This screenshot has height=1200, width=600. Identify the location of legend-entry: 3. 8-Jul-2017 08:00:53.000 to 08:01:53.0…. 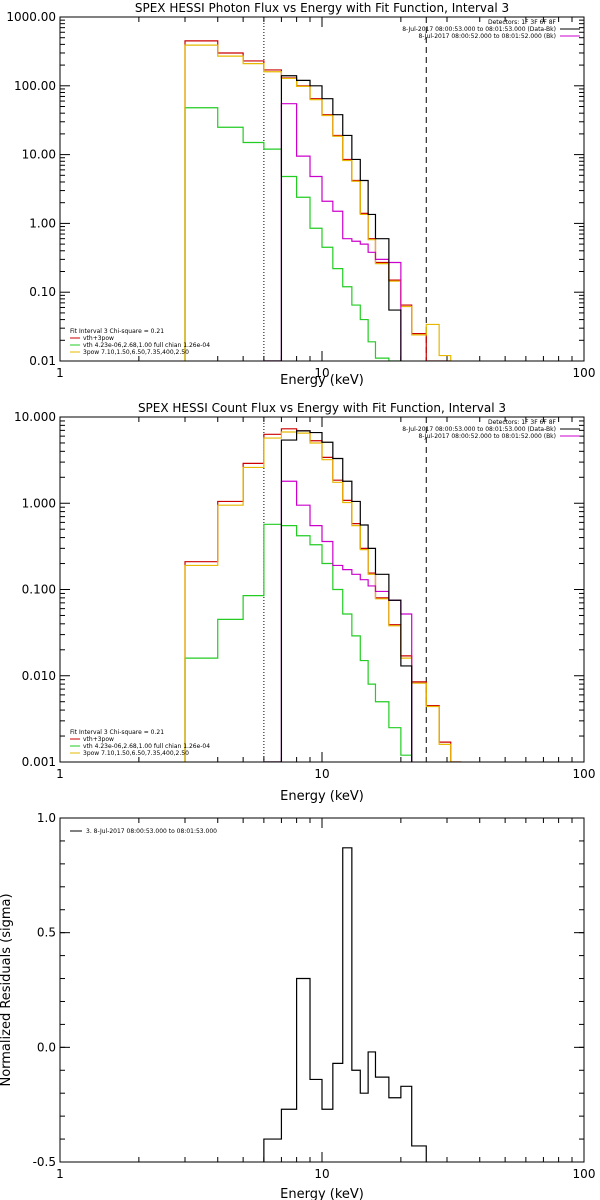
(151, 831).